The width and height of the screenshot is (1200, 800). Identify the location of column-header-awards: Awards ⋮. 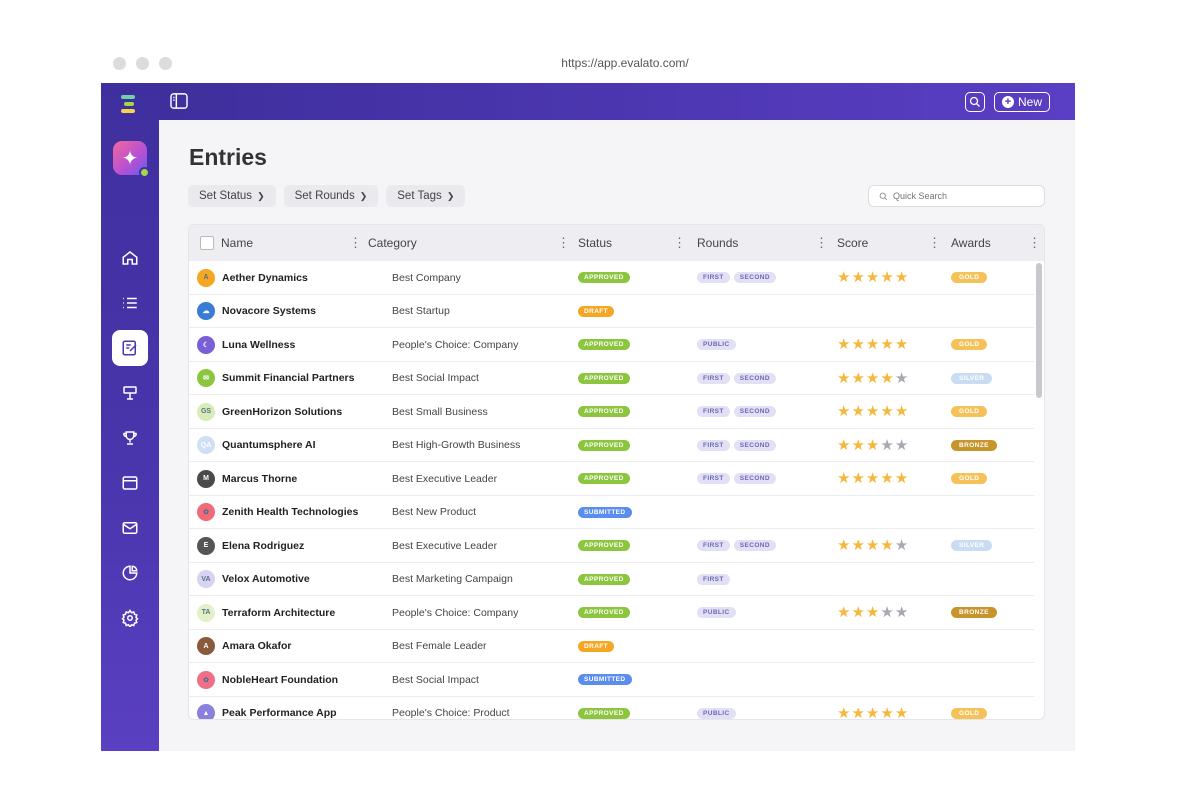
(996, 243).